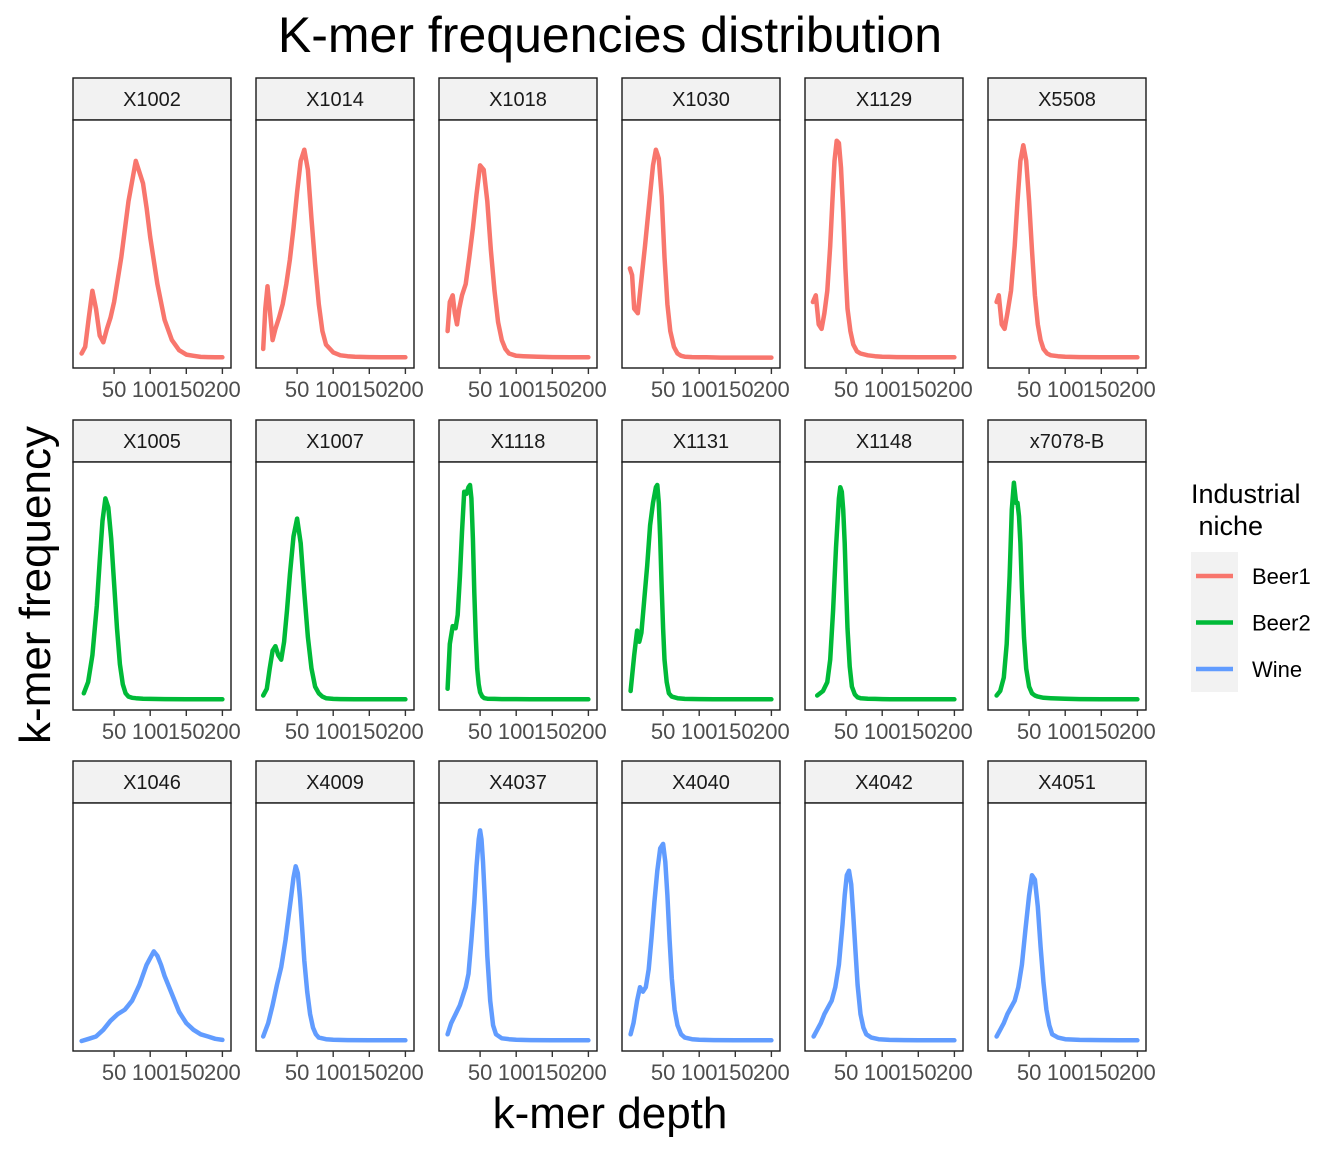 Image resolution: width=1344 pixels, height=1152 pixels. Describe the element at coordinates (1071, 581) in the screenshot. I see `facet-panel: x7078-B 50 100 150 200` at that location.